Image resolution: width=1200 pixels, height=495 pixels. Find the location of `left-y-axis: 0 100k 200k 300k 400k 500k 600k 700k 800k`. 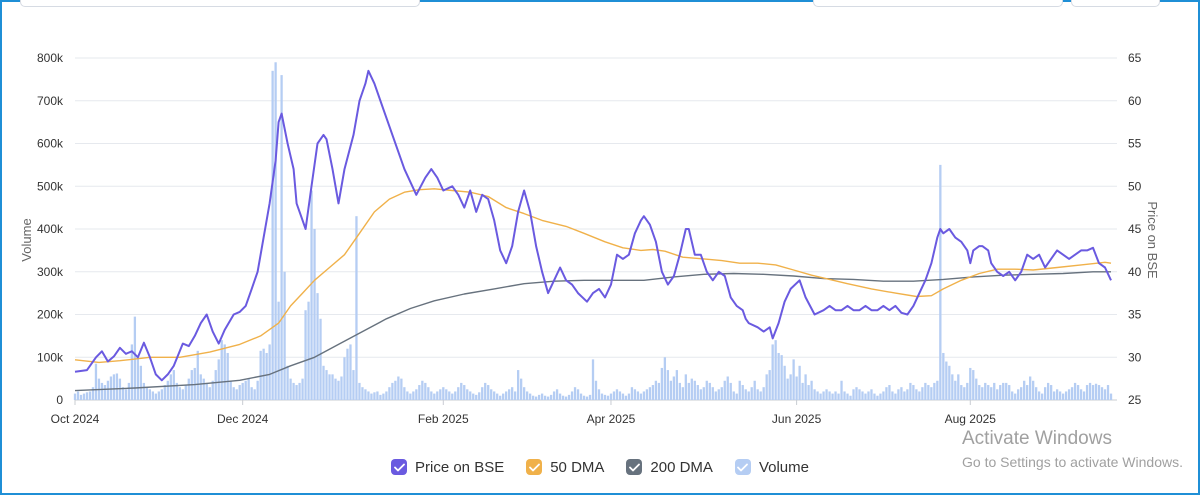

left-y-axis: 0 100k 200k 300k 400k 500k 600k 700k 800k is located at coordinates (50, 229).